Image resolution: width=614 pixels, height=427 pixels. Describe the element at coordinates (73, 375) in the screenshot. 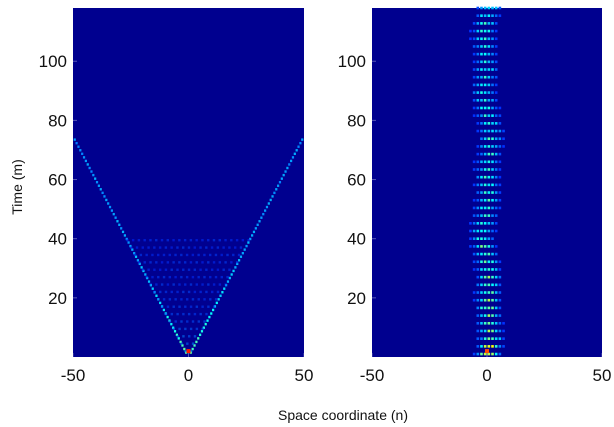

I see `x-tick-label: -50` at that location.